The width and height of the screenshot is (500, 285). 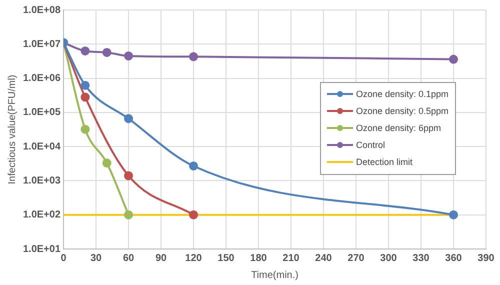 What do you see at coordinates (421, 258) in the screenshot?
I see `x-tick-label: 330` at bounding box center [421, 258].